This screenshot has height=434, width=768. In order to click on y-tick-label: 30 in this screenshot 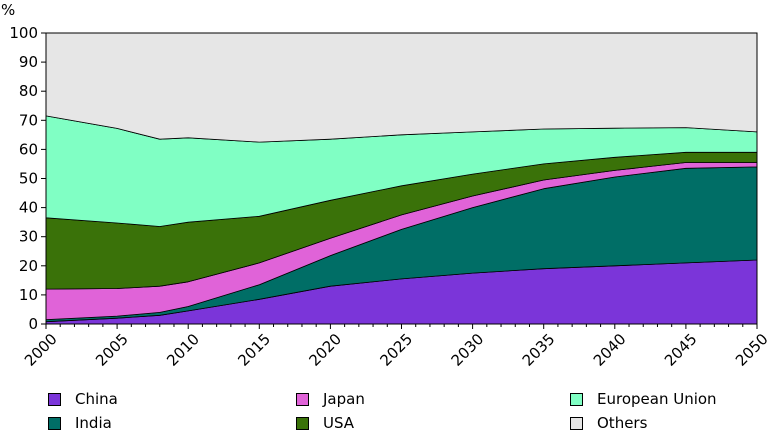, I will do `click(28, 237)`.